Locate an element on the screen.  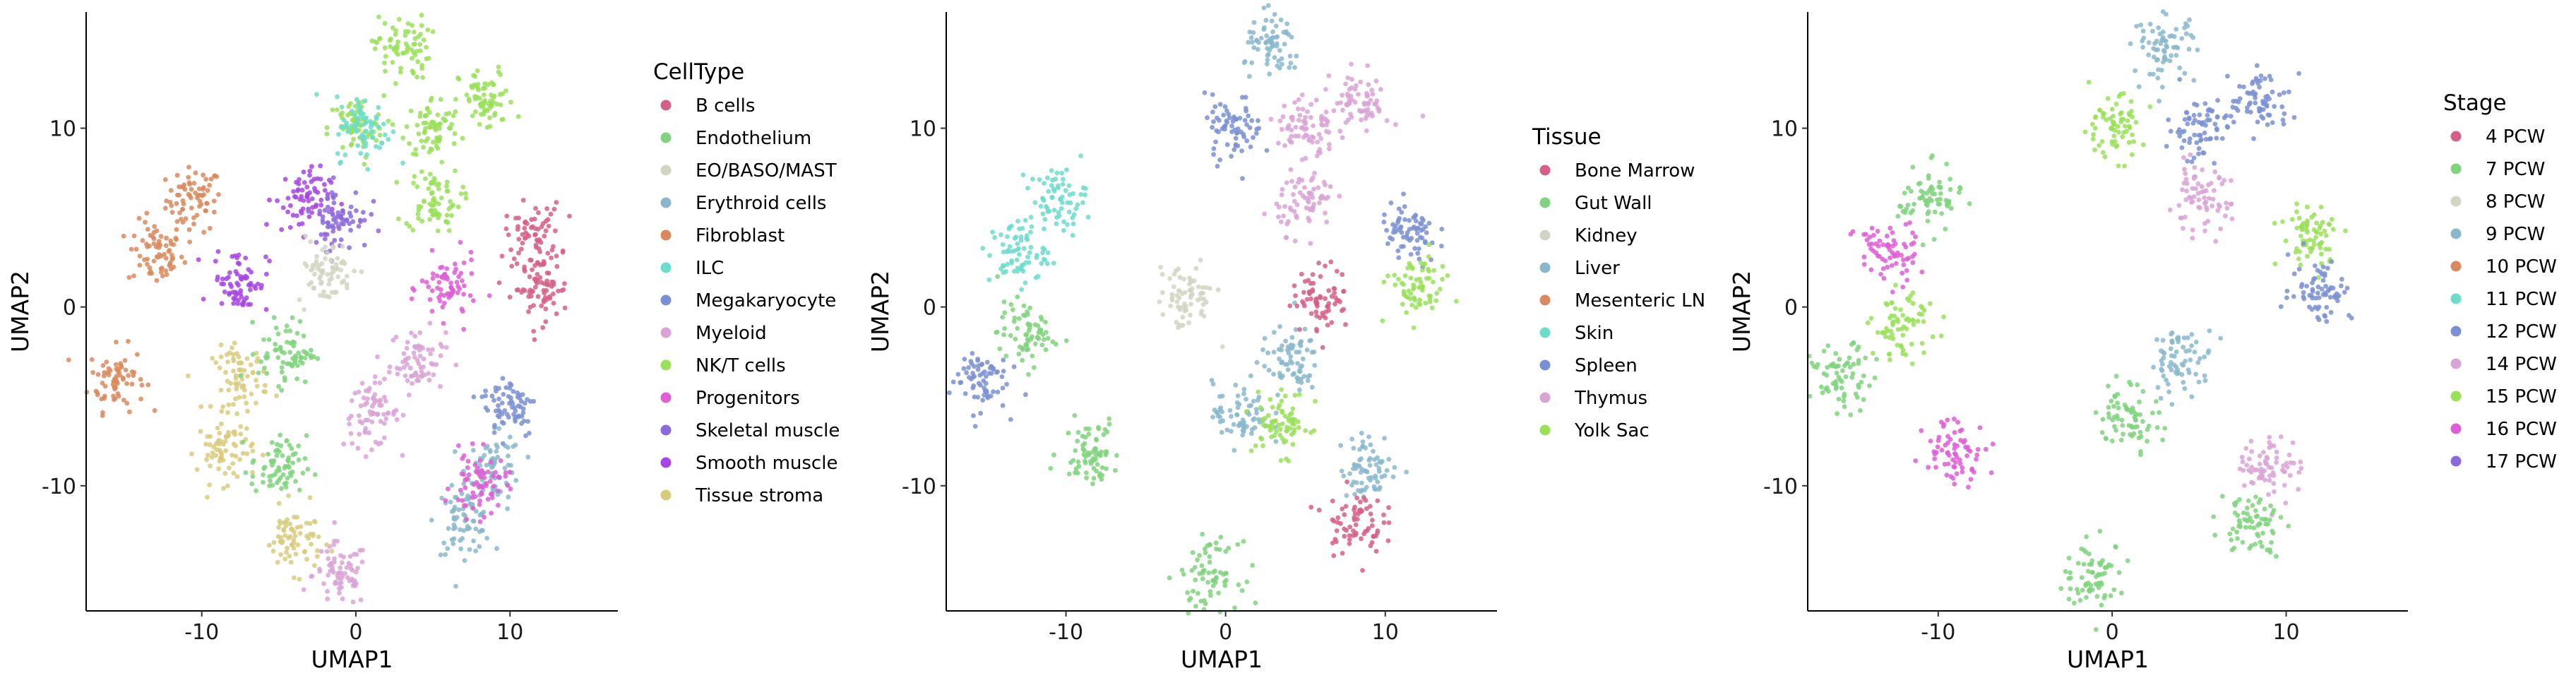
legend-label: 4 PCW is located at coordinates (2515, 137).